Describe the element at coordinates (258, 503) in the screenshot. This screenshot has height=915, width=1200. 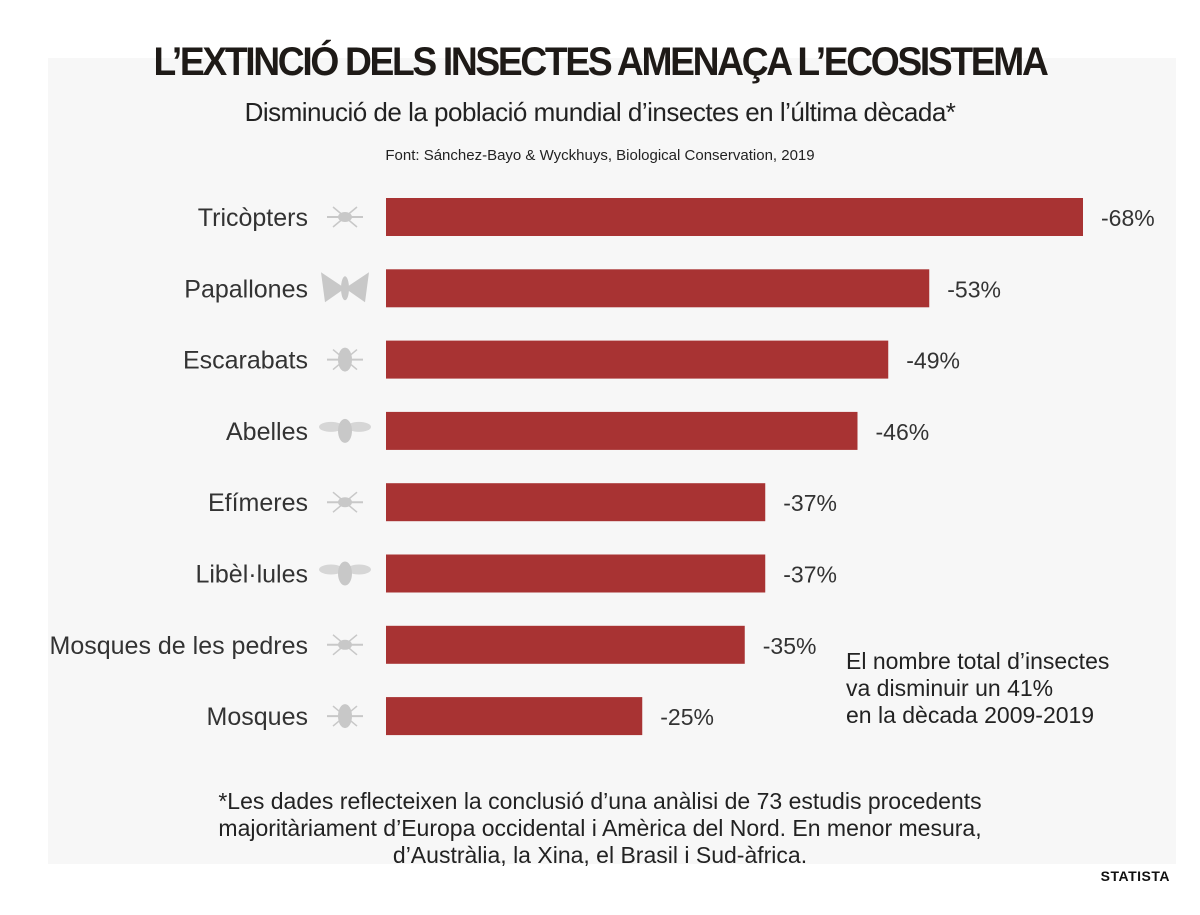
I see `category-label: Efímeres` at that location.